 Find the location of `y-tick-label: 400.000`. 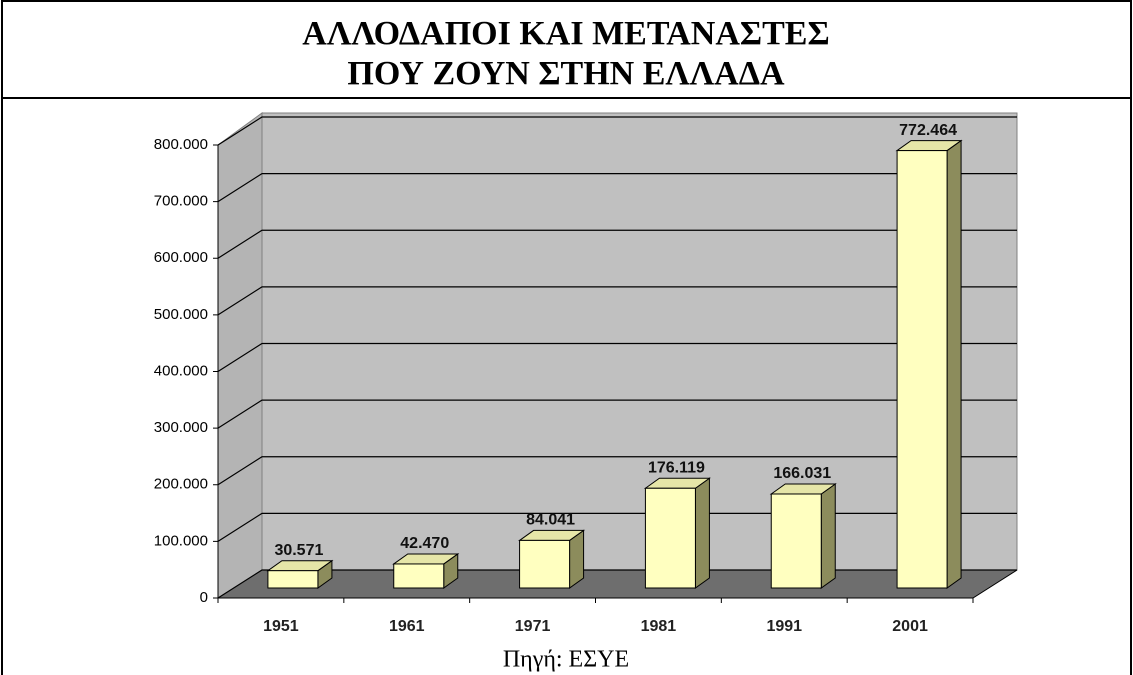

y-tick-label: 400.000 is located at coordinates (181, 370).